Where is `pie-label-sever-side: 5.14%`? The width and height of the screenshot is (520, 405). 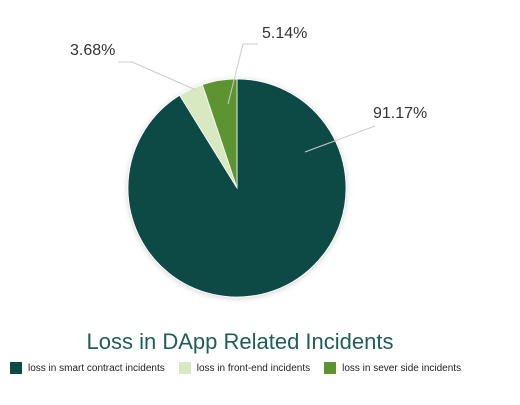
pie-label-sever-side: 5.14% is located at coordinates (284, 33).